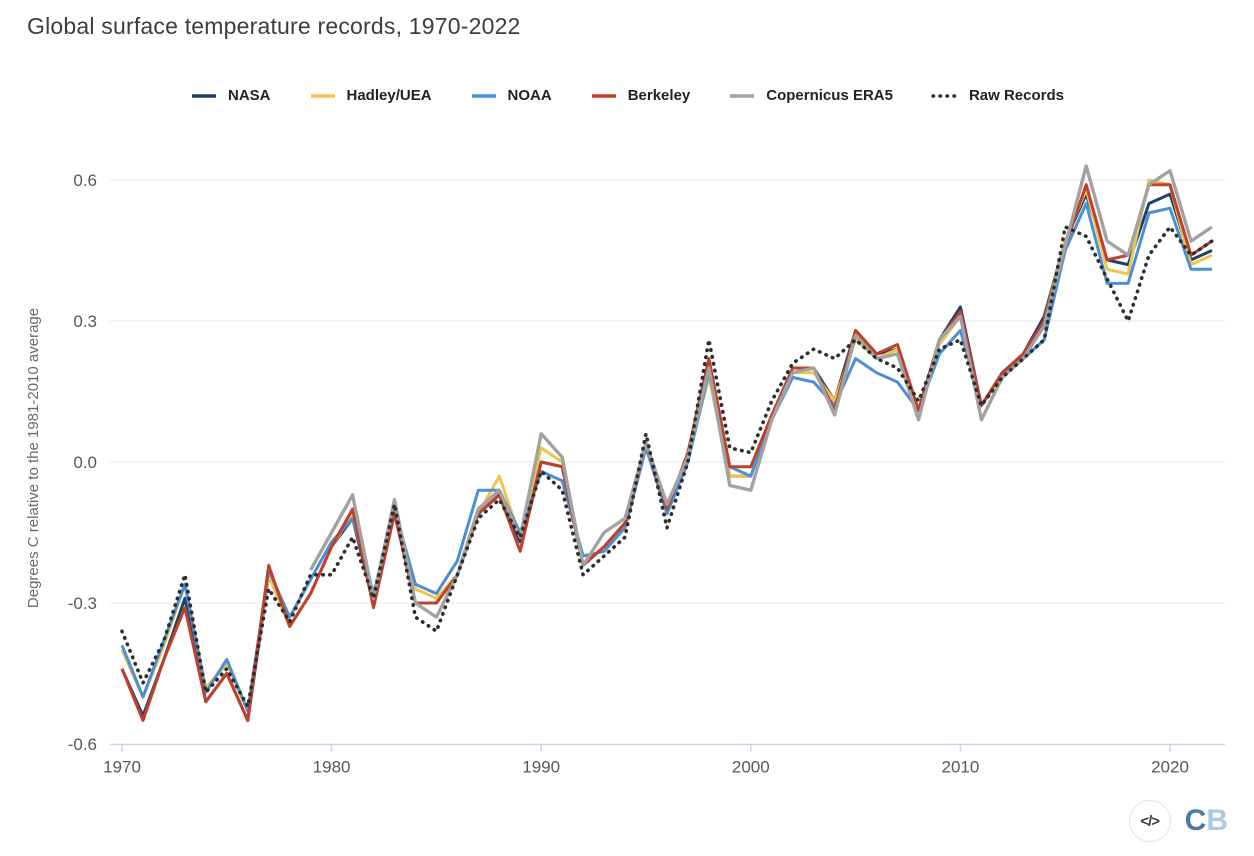 This screenshot has height=856, width=1254. What do you see at coordinates (332, 767) in the screenshot?
I see `x-tick-label: 1980` at bounding box center [332, 767].